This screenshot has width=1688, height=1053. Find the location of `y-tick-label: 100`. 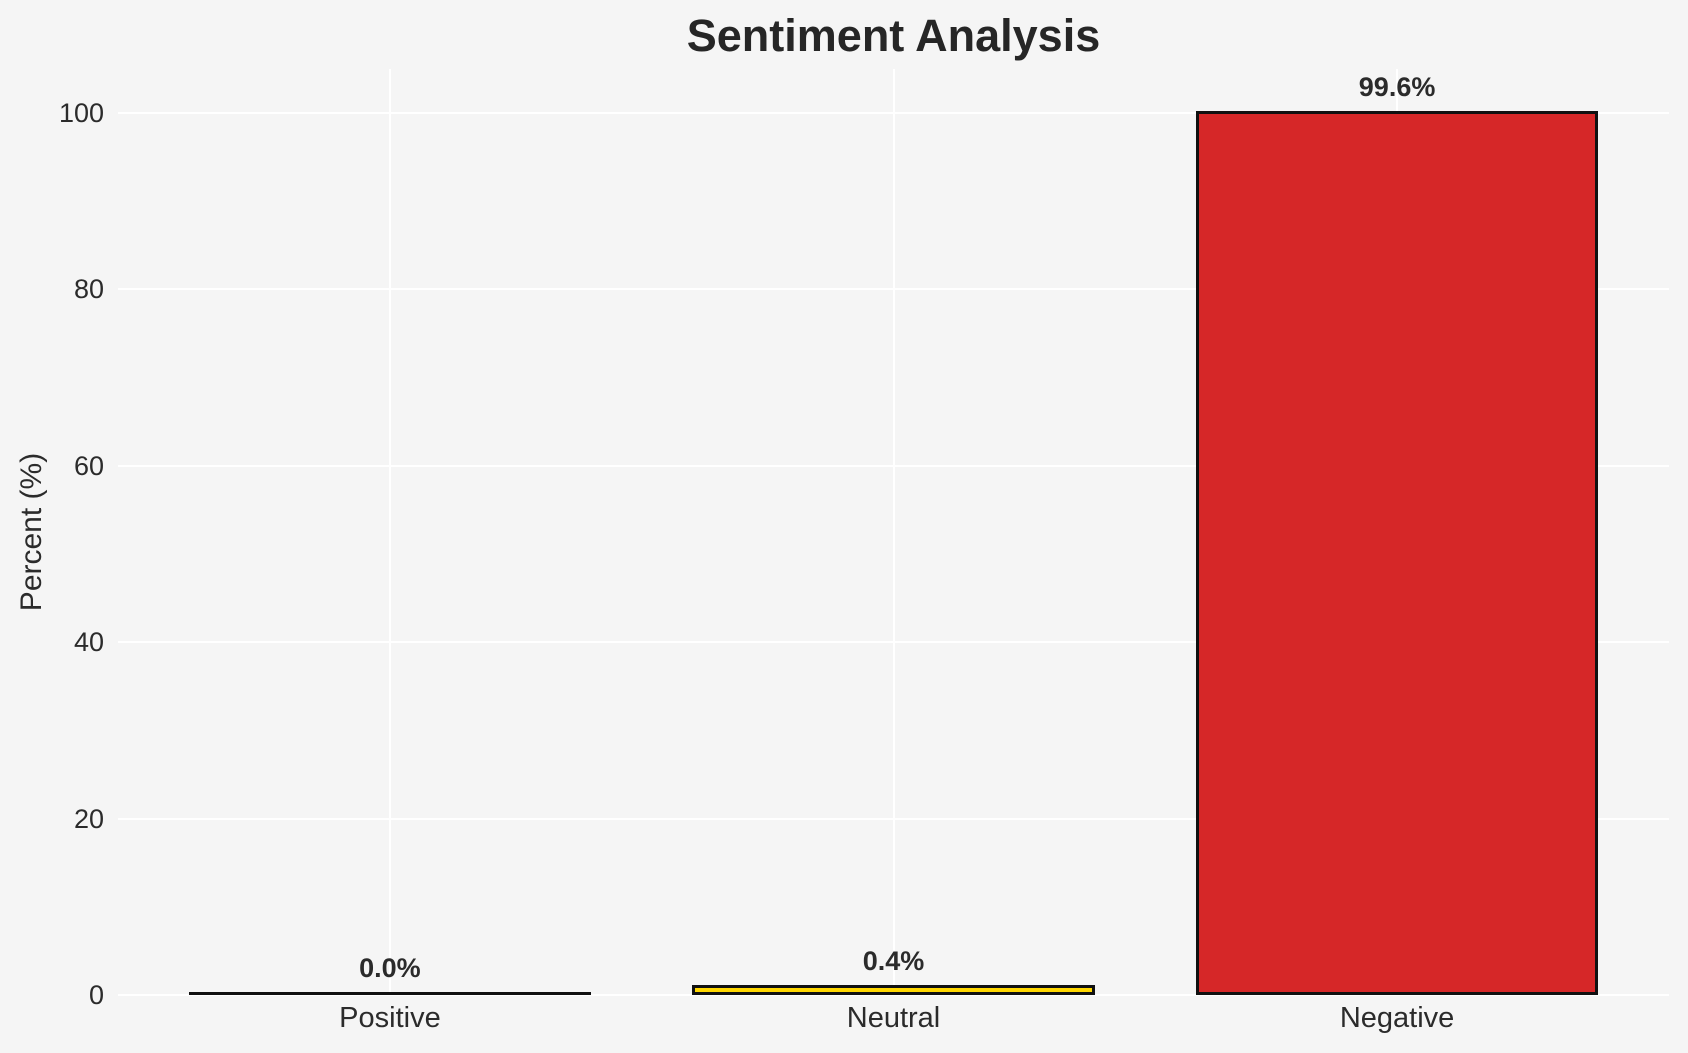

y-tick-label: 100 is located at coordinates (81, 113).